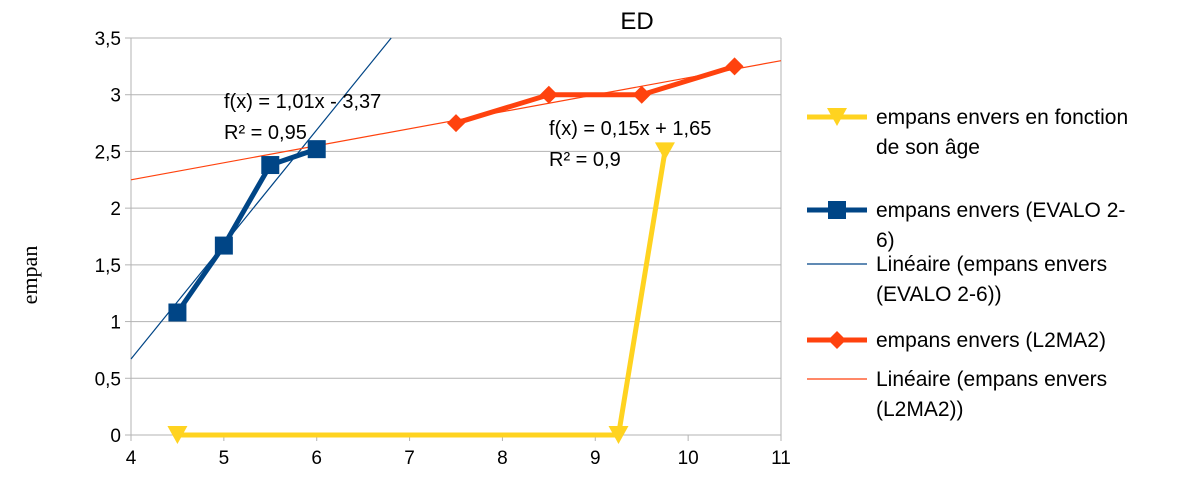  Describe the element at coordinates (108, 39) in the screenshot. I see `y-tick-label: 3,5` at that location.